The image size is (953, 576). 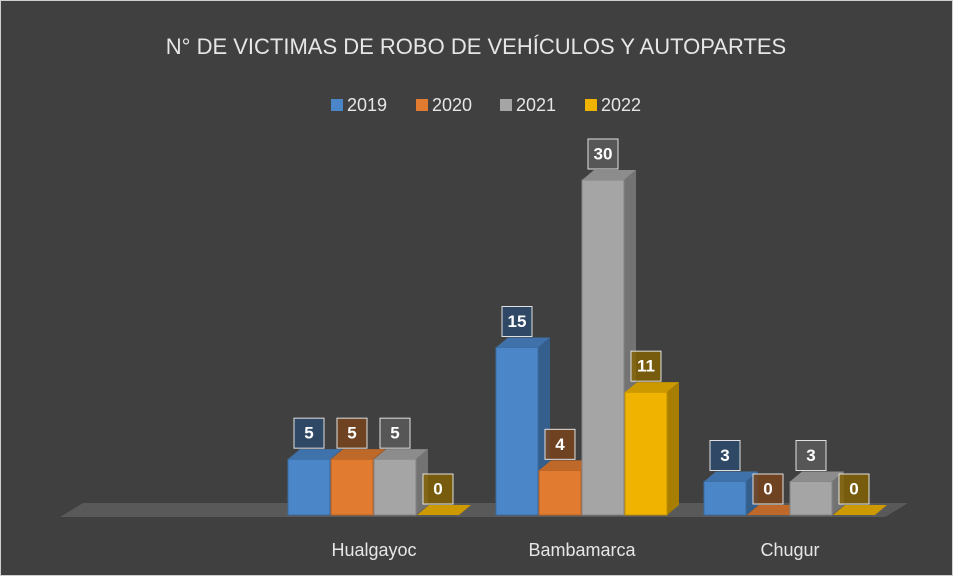 I want to click on legend-label: 2021, so click(x=536, y=105).